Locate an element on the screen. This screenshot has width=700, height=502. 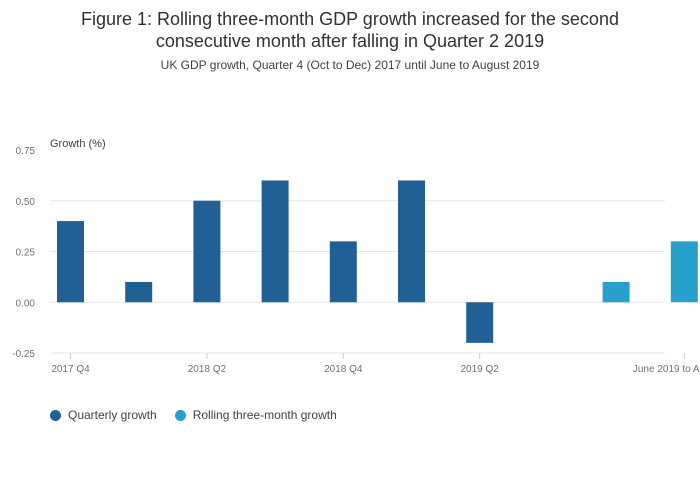
legend-item-quarterly: Quarterly growth is located at coordinates (103, 415).